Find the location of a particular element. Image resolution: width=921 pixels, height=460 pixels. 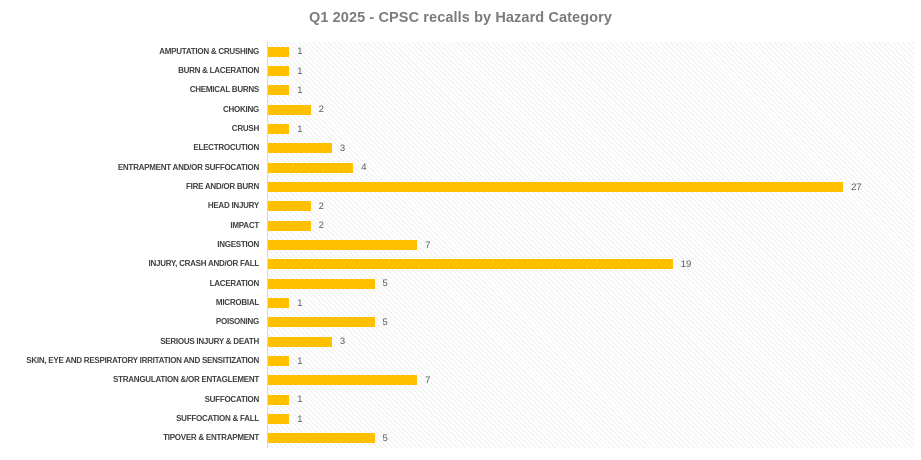

category-label: IMPACT is located at coordinates (244, 225).